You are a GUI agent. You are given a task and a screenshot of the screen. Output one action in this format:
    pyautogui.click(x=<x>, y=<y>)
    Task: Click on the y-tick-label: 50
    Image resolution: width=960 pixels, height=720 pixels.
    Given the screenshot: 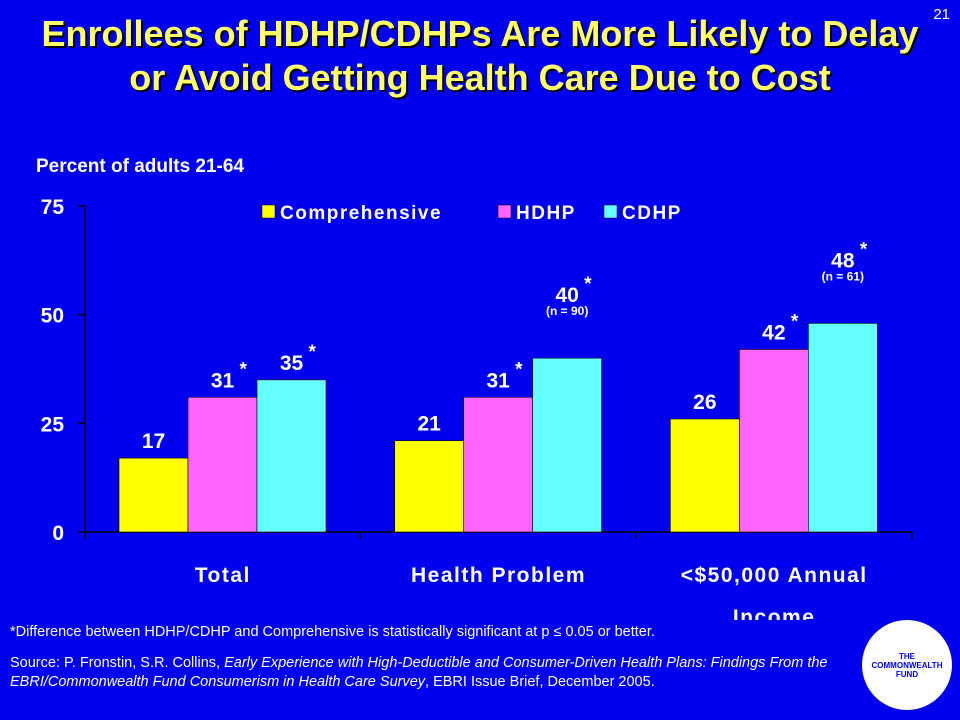 What is the action you would take?
    pyautogui.click(x=52, y=316)
    